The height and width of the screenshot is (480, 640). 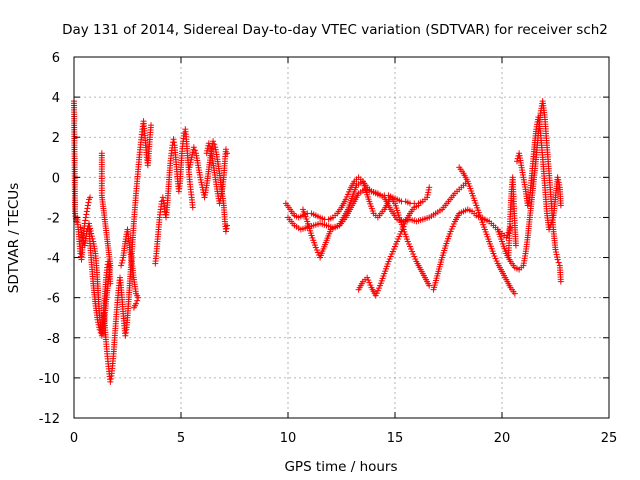 What do you see at coordinates (49, 419) in the screenshot?
I see `y-tick-label: -12` at bounding box center [49, 419].